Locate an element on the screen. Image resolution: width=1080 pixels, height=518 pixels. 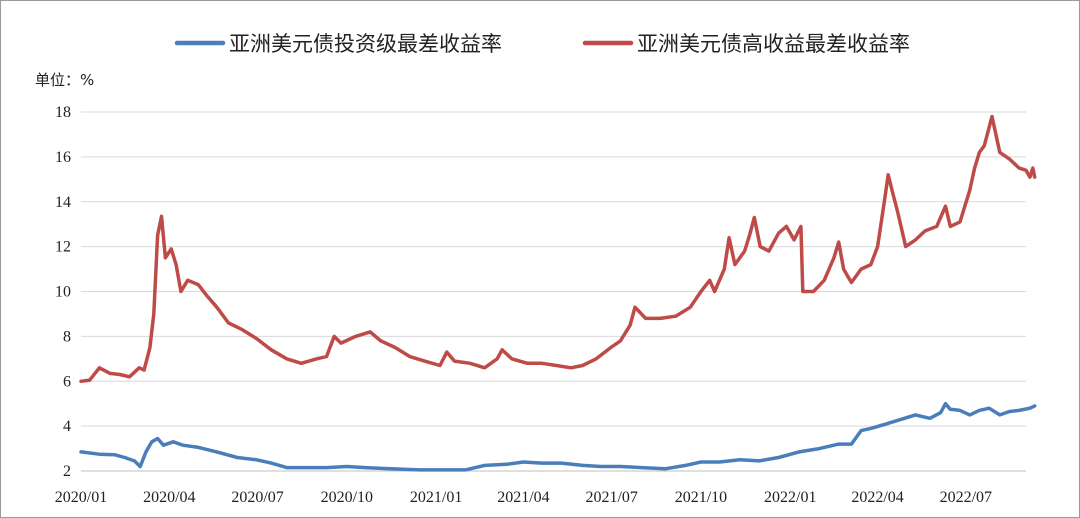
y-tick-label: 6 is located at coordinates (67, 381).